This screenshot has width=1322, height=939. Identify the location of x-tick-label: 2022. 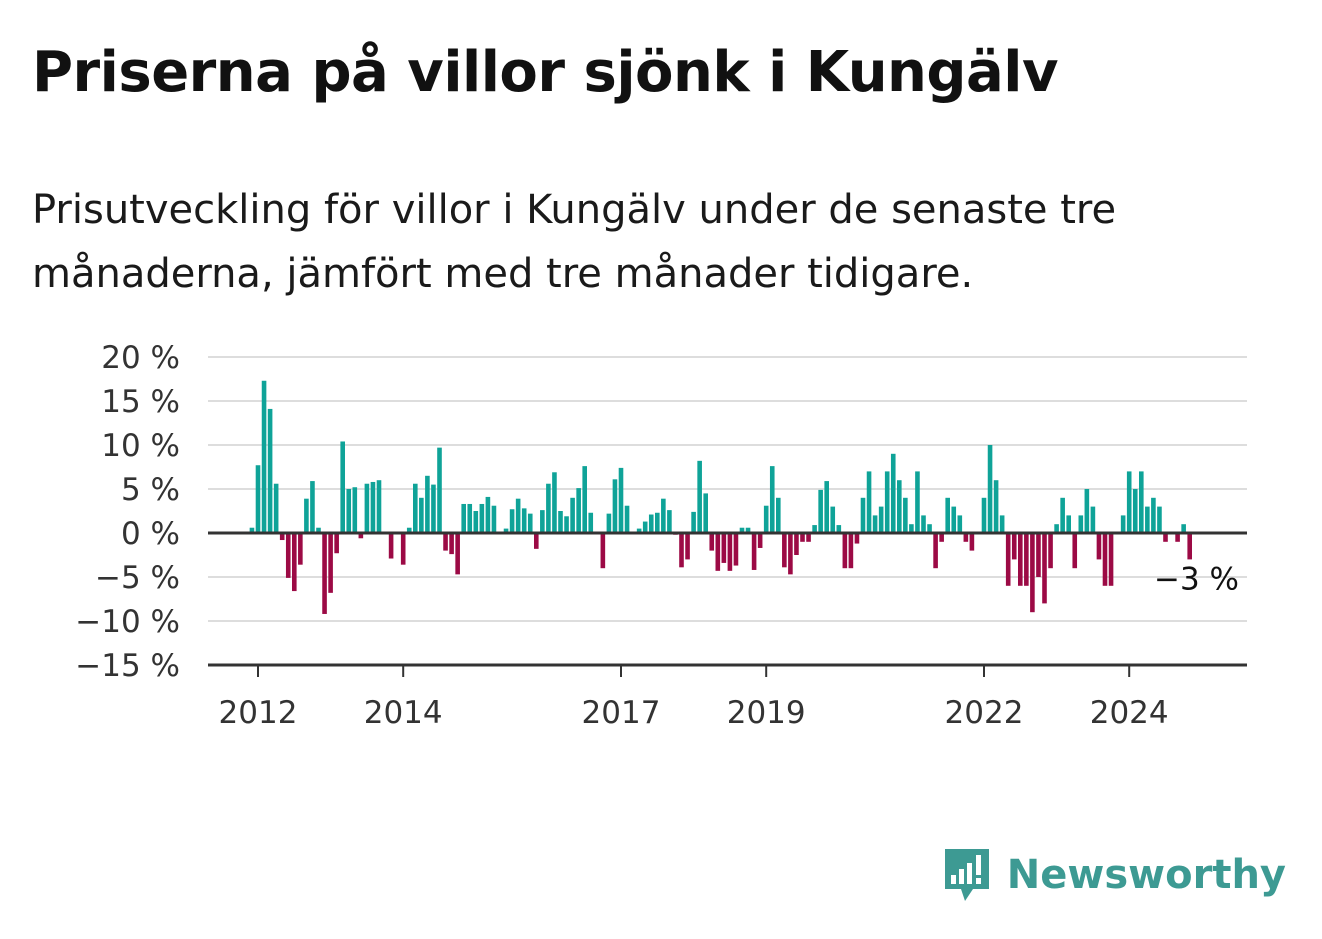
(984, 713).